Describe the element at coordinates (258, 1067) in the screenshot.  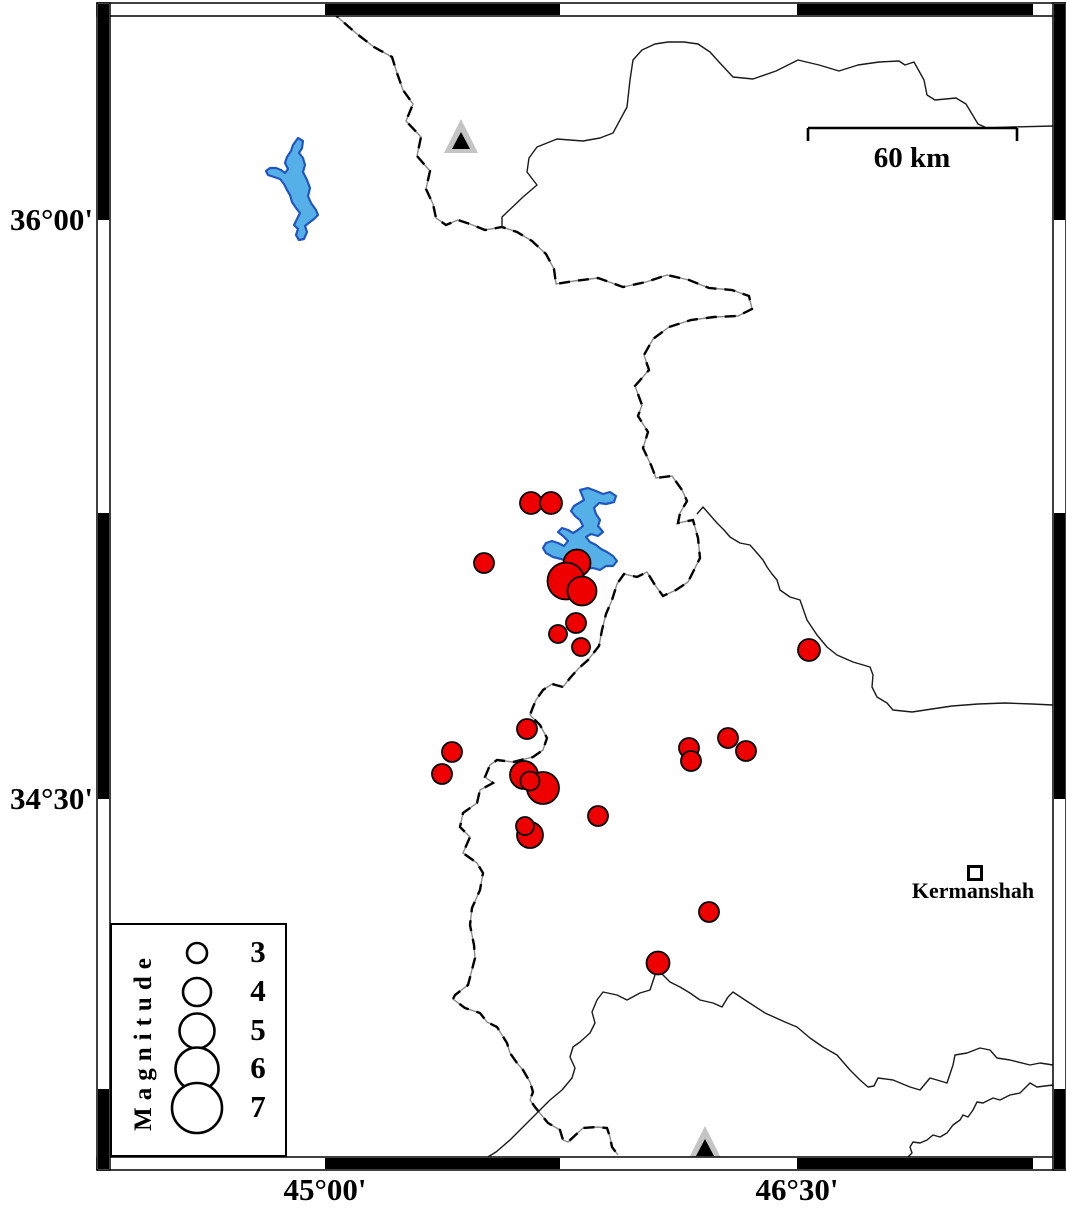
I see `legend-value-6: 6` at that location.